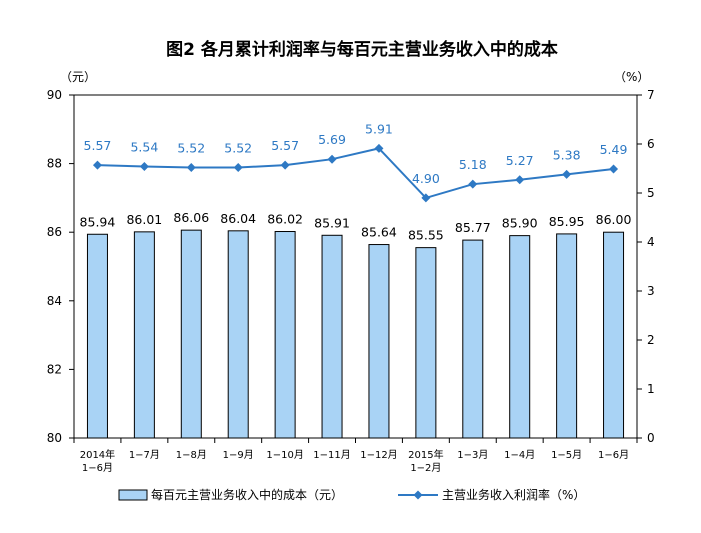 This screenshot has height=533, width=701. What do you see at coordinates (332, 222) in the screenshot?
I see `bar-label-5: 85.91` at bounding box center [332, 222].